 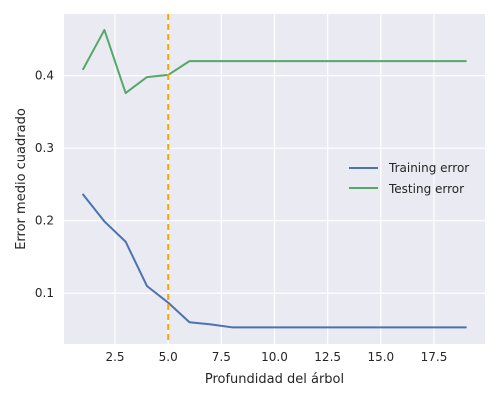 I want to click on y-tick-label: 0.3, so click(x=44, y=148).